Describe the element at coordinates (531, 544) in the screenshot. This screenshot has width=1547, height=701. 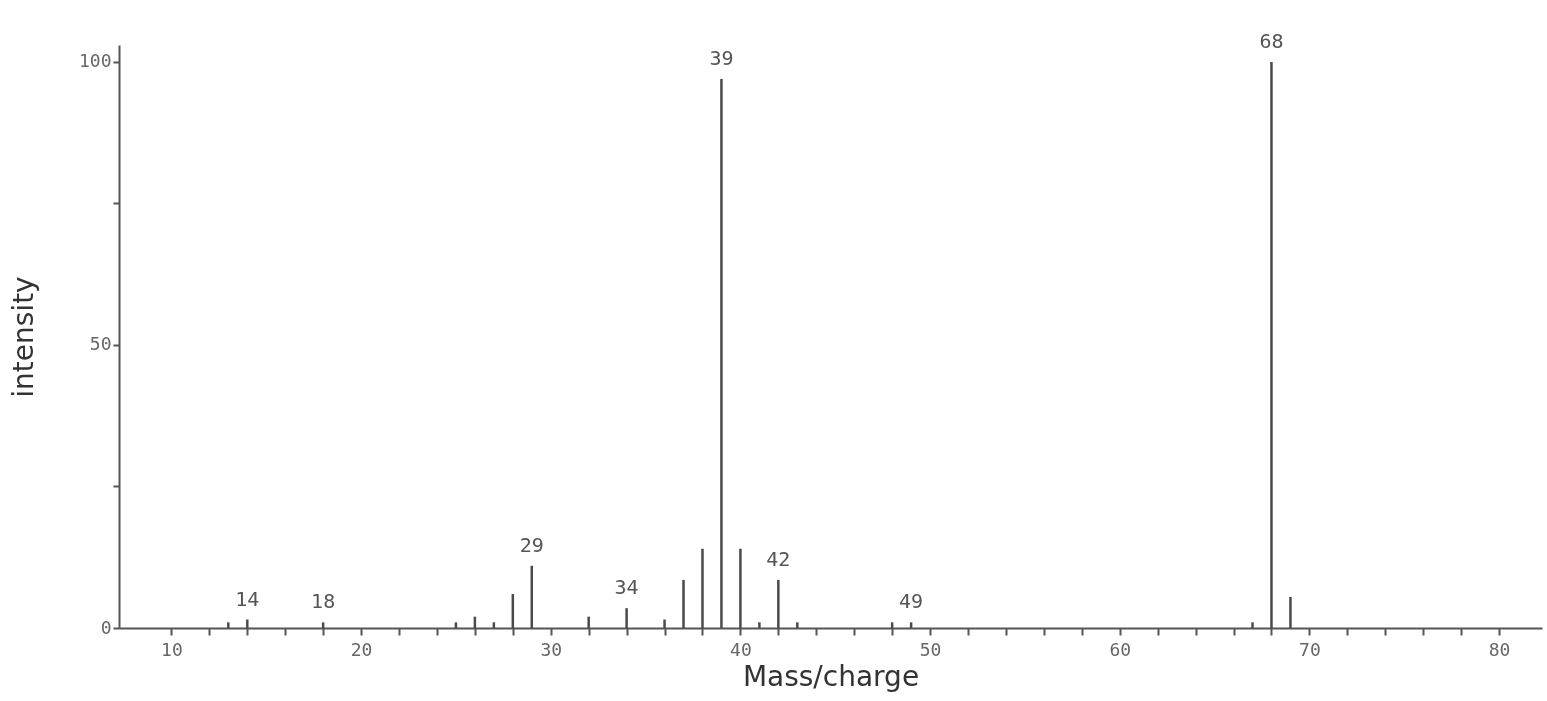
I see `annotation: 29` at that location.